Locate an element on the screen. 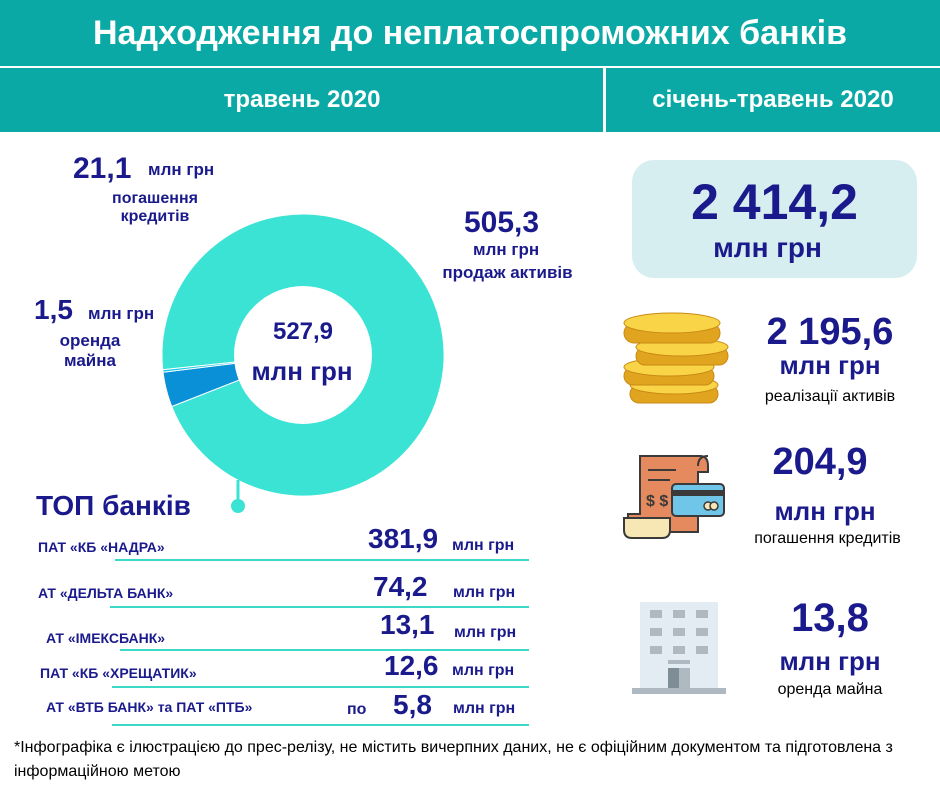  donut-center-unit: млн грн is located at coordinates (302, 371).